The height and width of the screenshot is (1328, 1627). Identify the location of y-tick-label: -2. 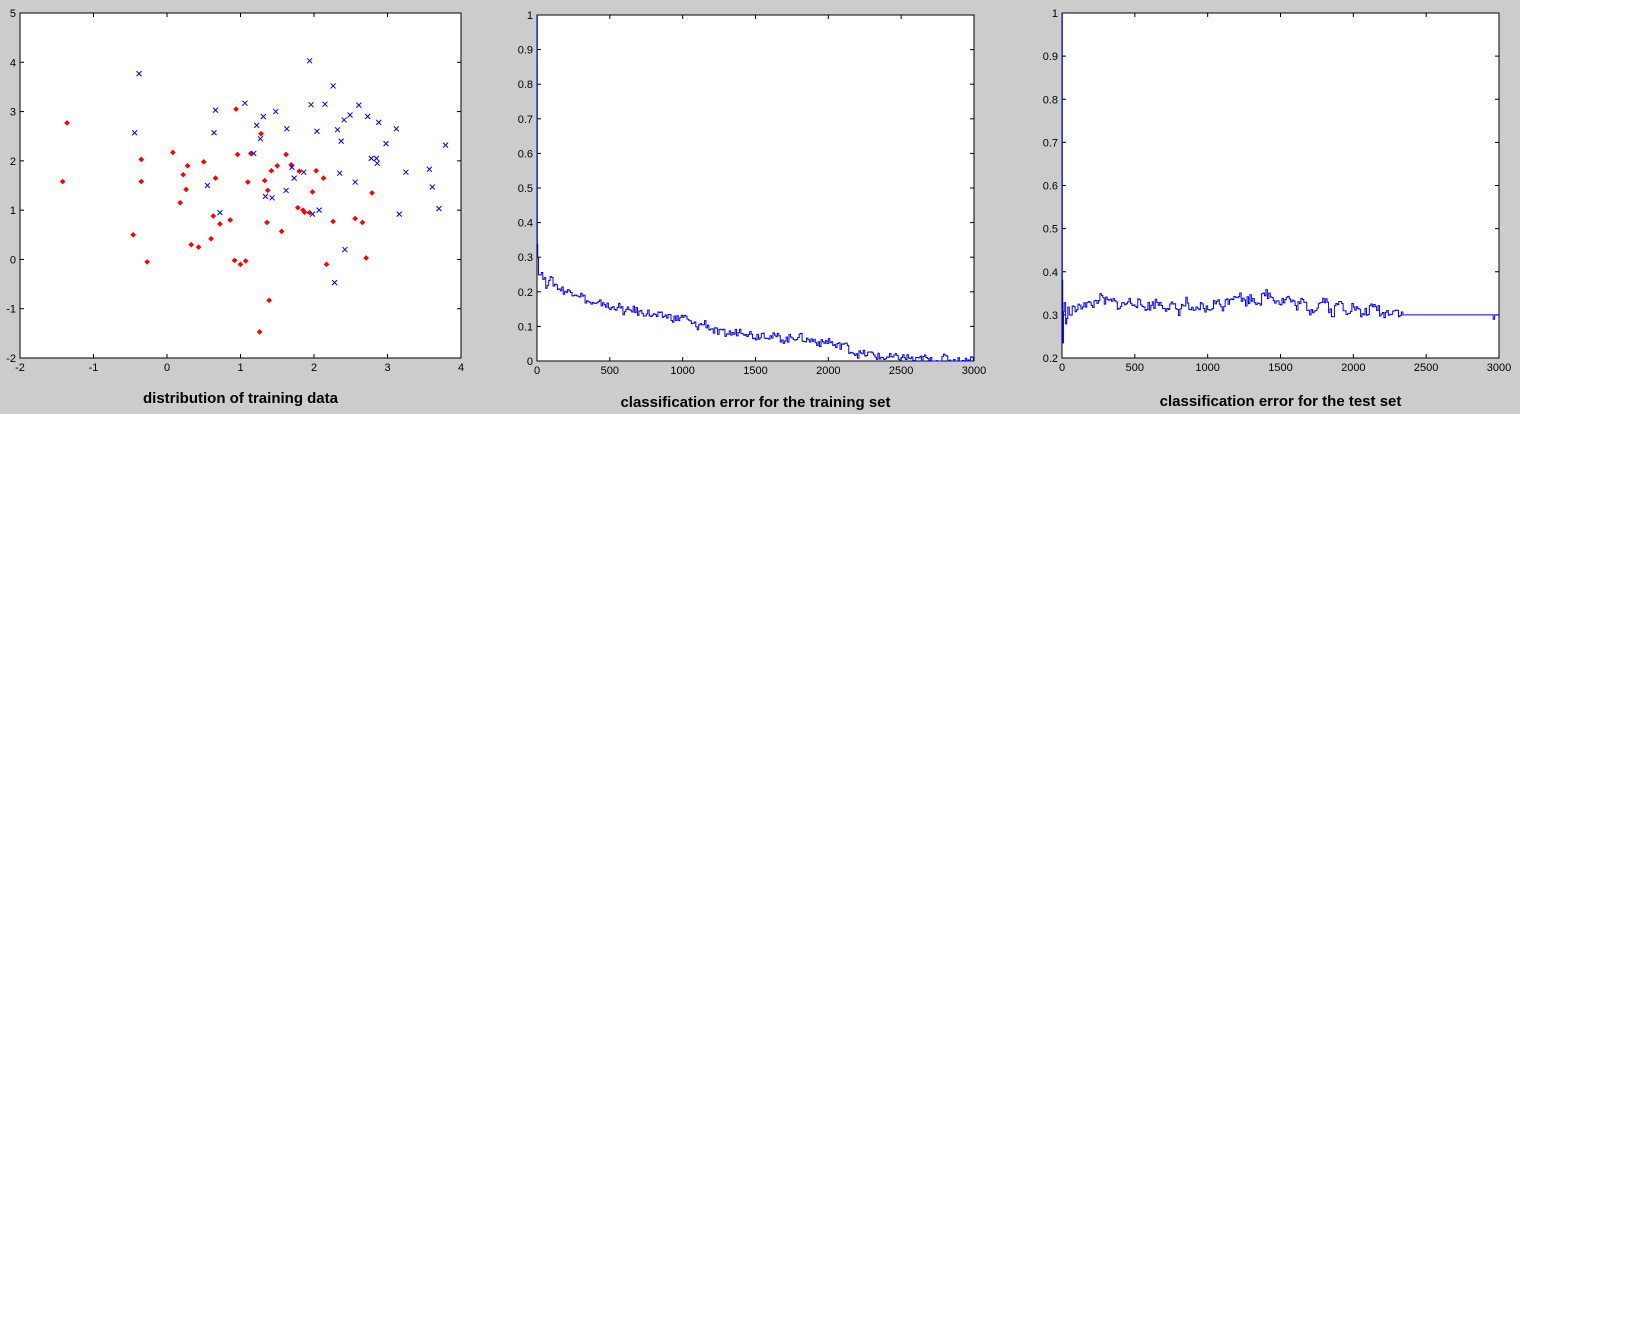
(11, 359).